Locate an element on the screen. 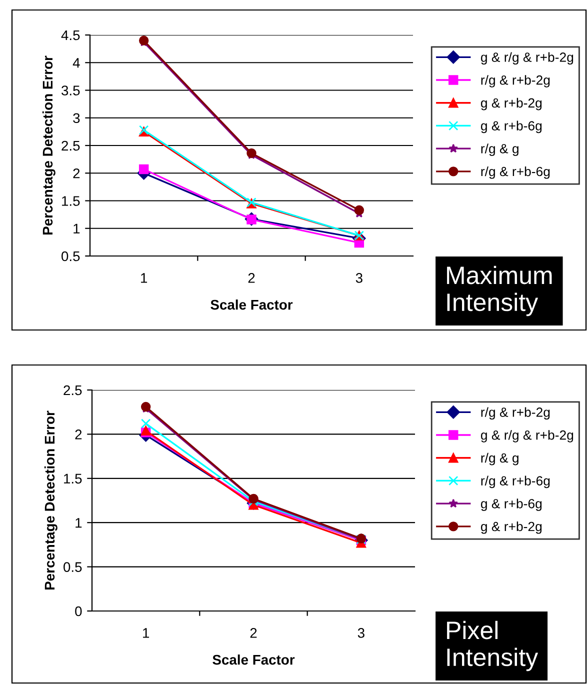  y-tick-label: 4.5 is located at coordinates (70, 35).